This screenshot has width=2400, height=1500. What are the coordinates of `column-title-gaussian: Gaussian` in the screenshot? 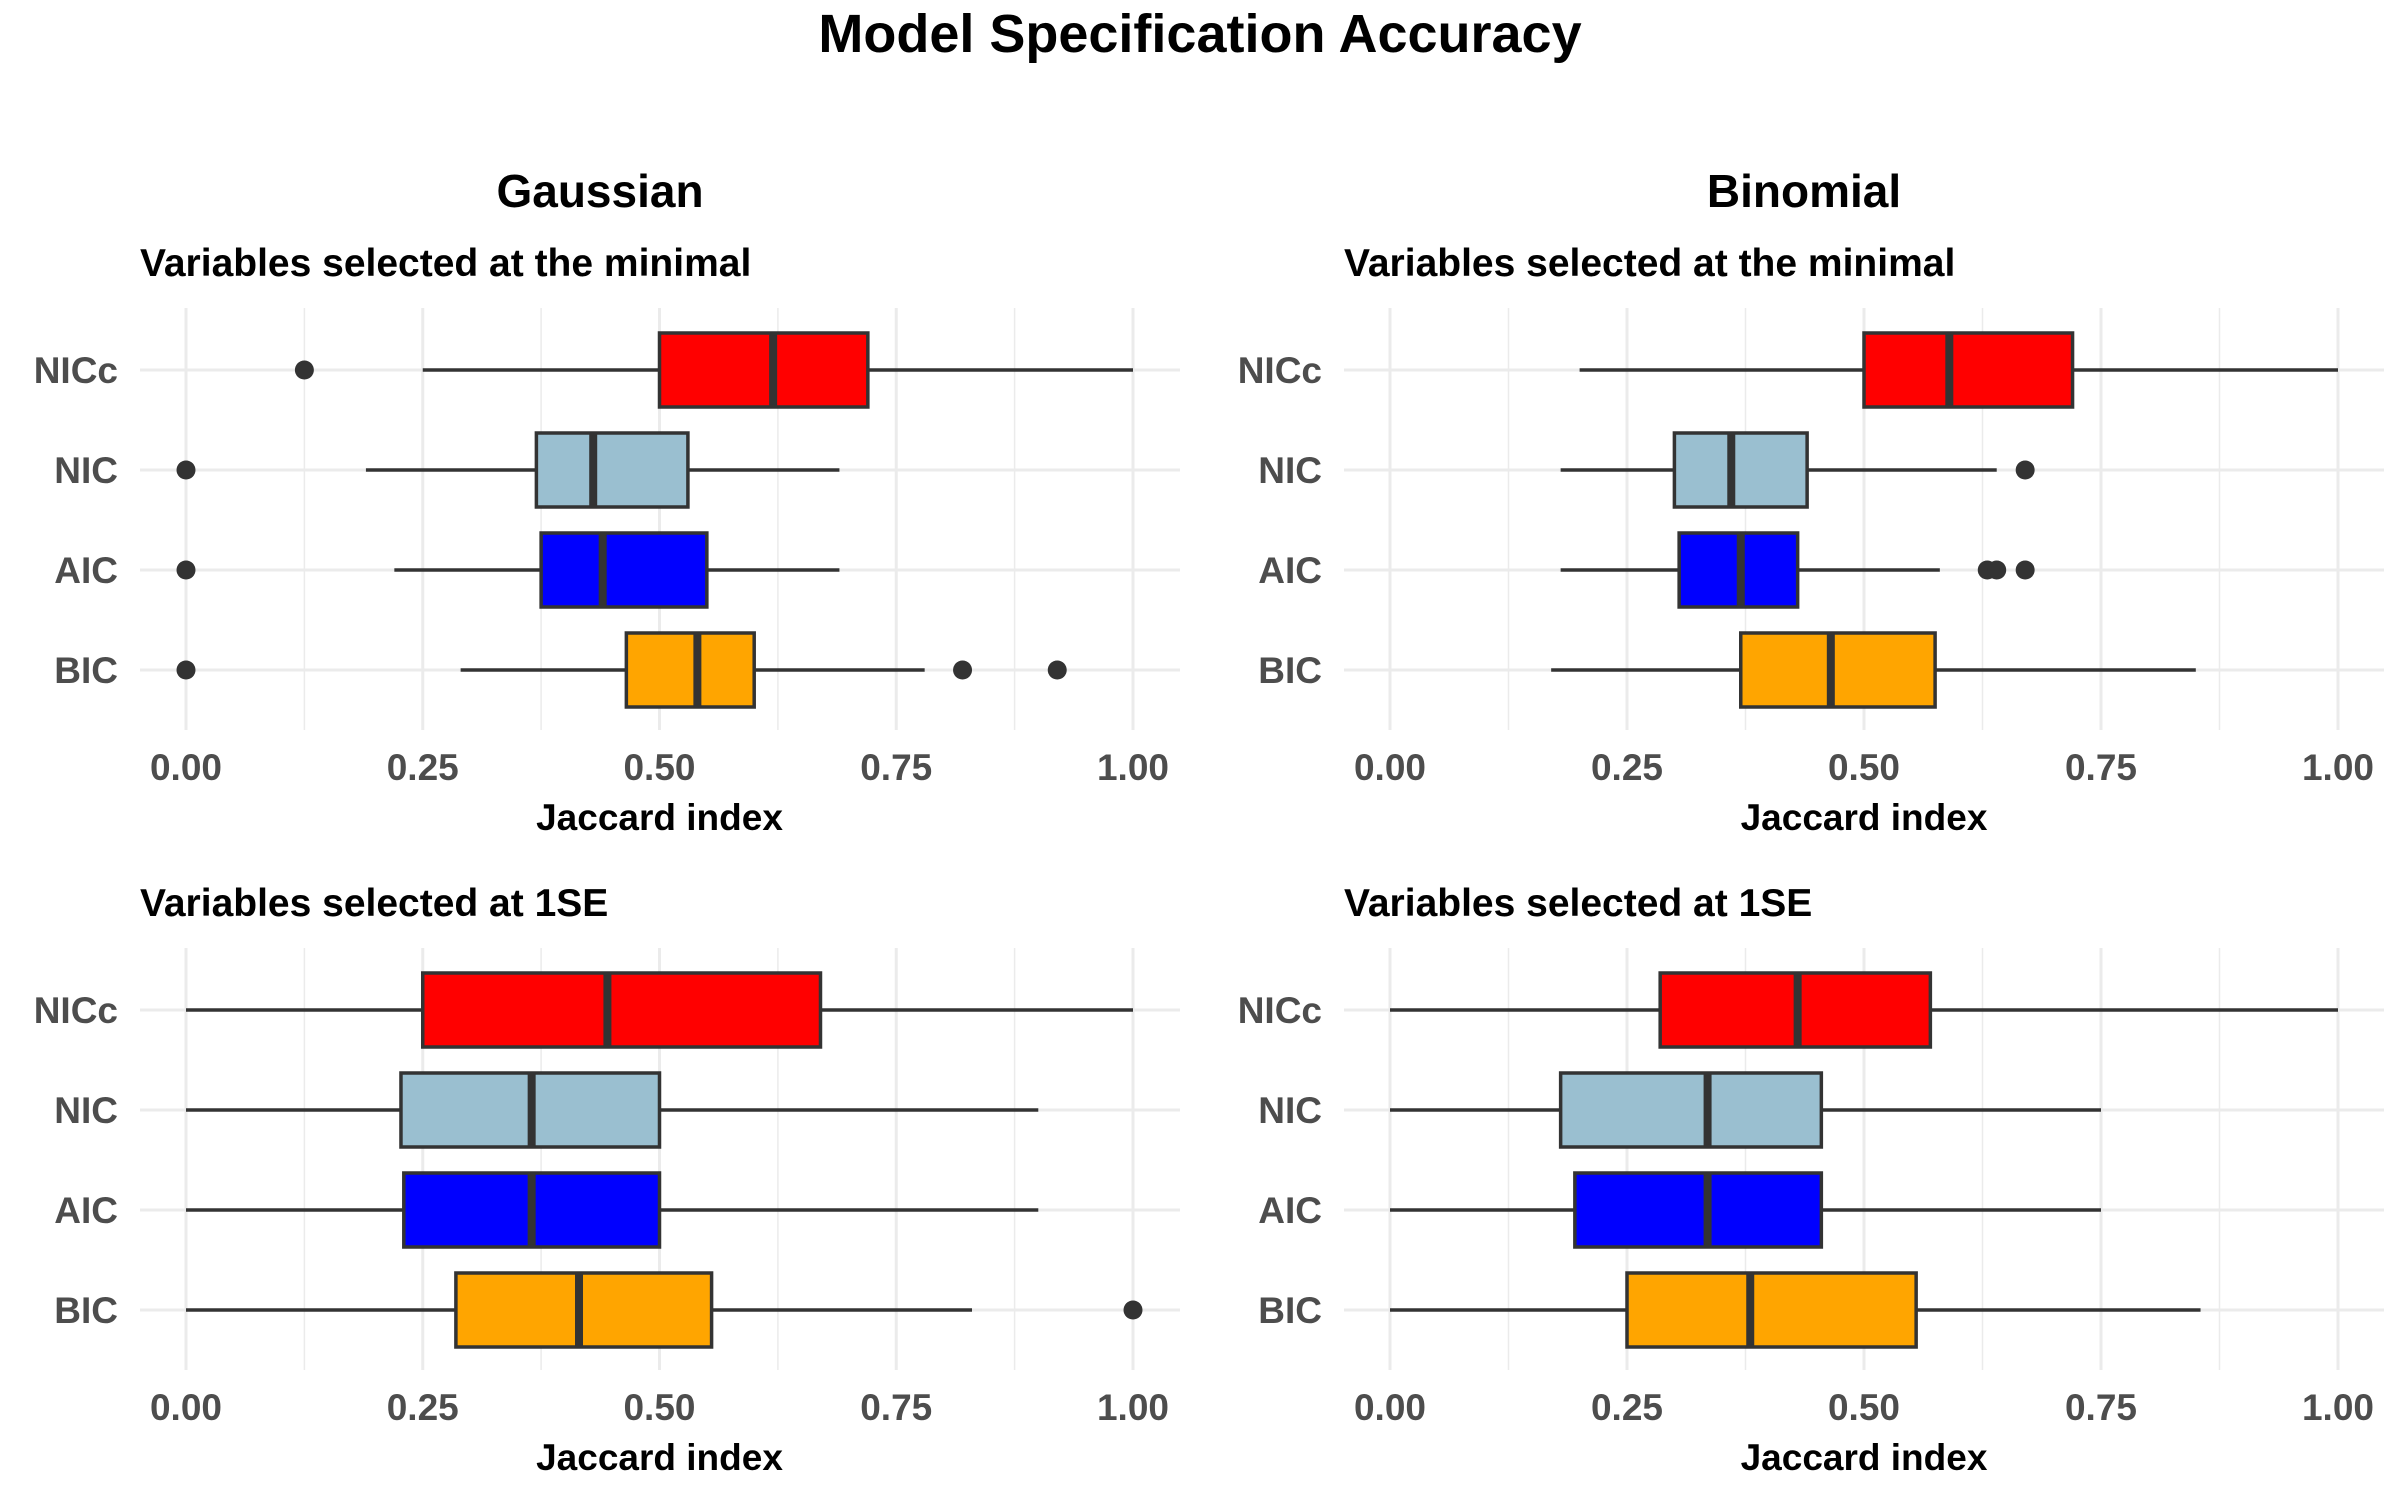 It's located at (599, 191).